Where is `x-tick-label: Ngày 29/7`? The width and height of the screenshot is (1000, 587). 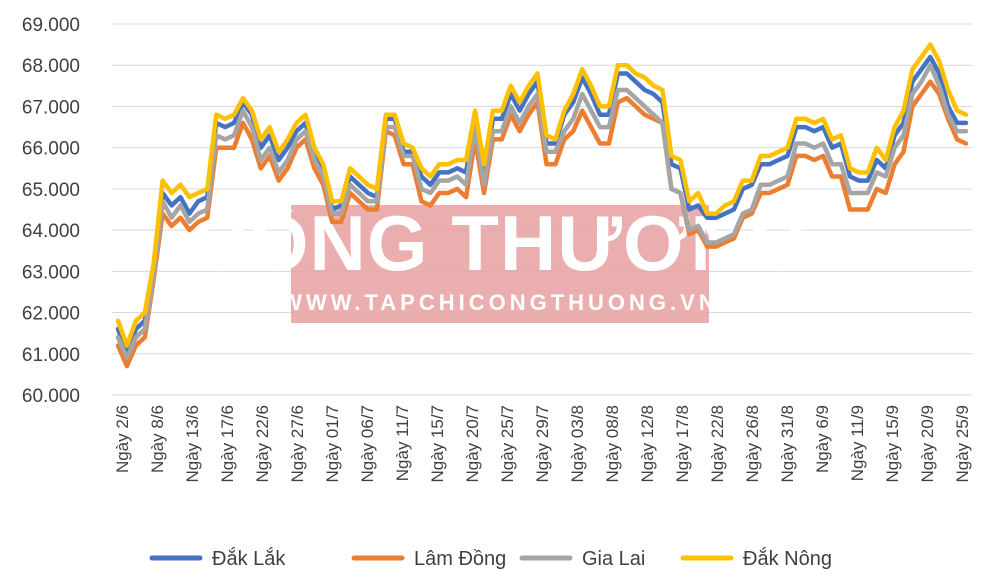
x-tick-label: Ngày 29/7 is located at coordinates (542, 444).